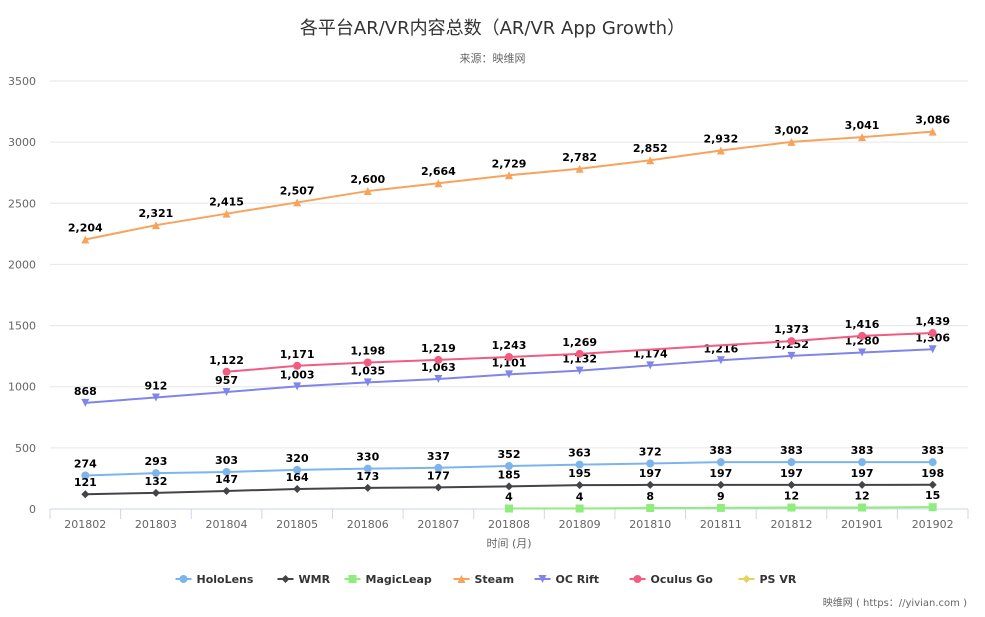  I want to click on data-label-steam: 3,086, so click(932, 120).